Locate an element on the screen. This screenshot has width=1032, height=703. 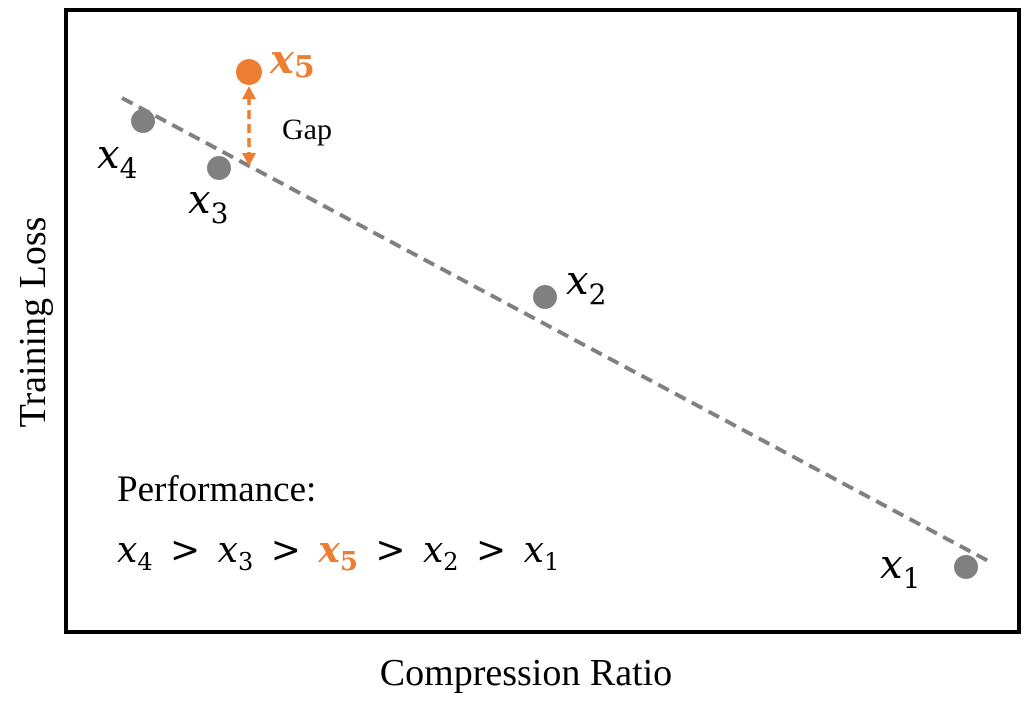
label-x2: x2 is located at coordinates (586, 284).